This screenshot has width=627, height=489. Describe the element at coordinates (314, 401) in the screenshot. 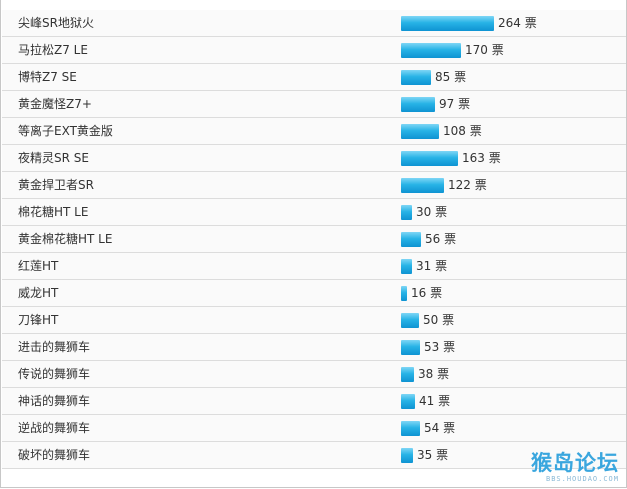

I see `poll-row: 神话的舞狮车 41 票` at that location.